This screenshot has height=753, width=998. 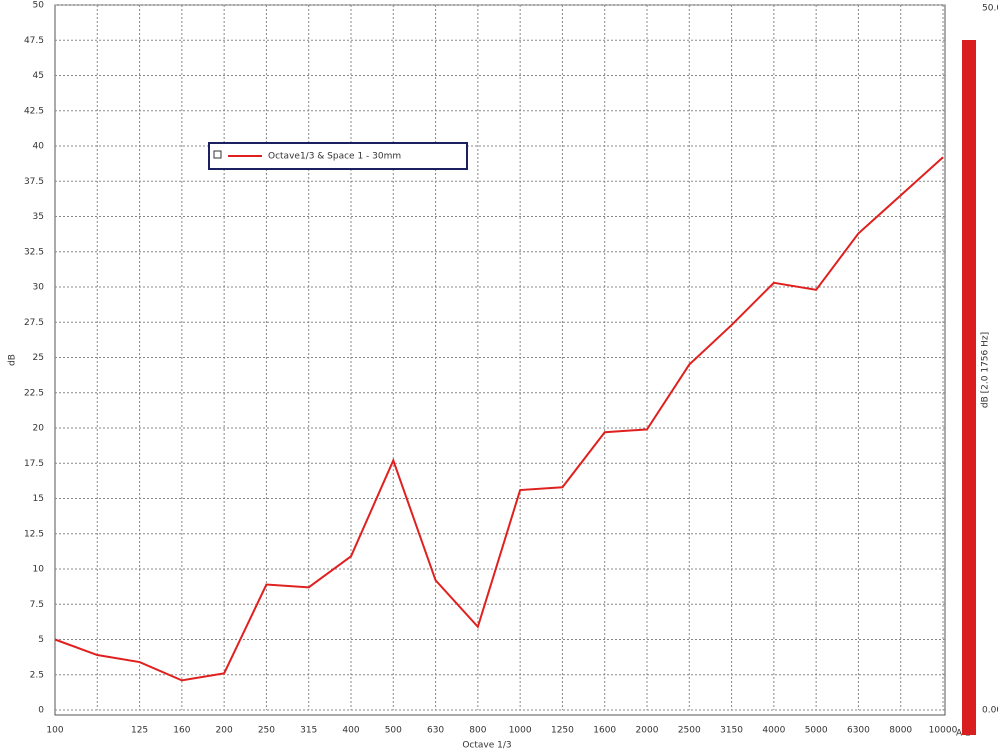 I want to click on x-tick-label: 200, so click(x=224, y=731).